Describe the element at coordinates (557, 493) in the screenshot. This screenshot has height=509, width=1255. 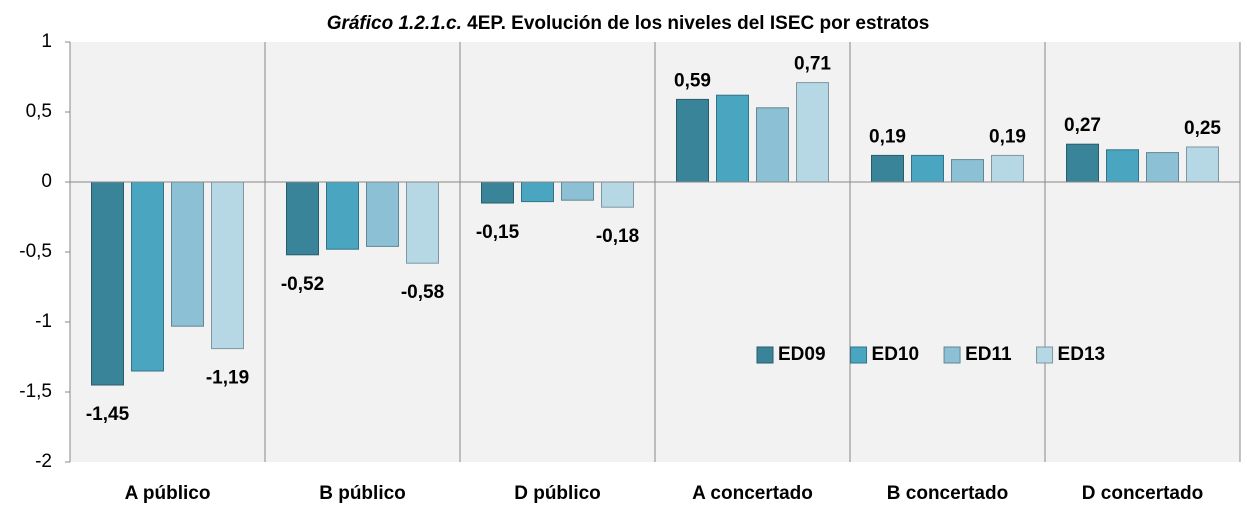
I see `x-tick-label: D público` at that location.